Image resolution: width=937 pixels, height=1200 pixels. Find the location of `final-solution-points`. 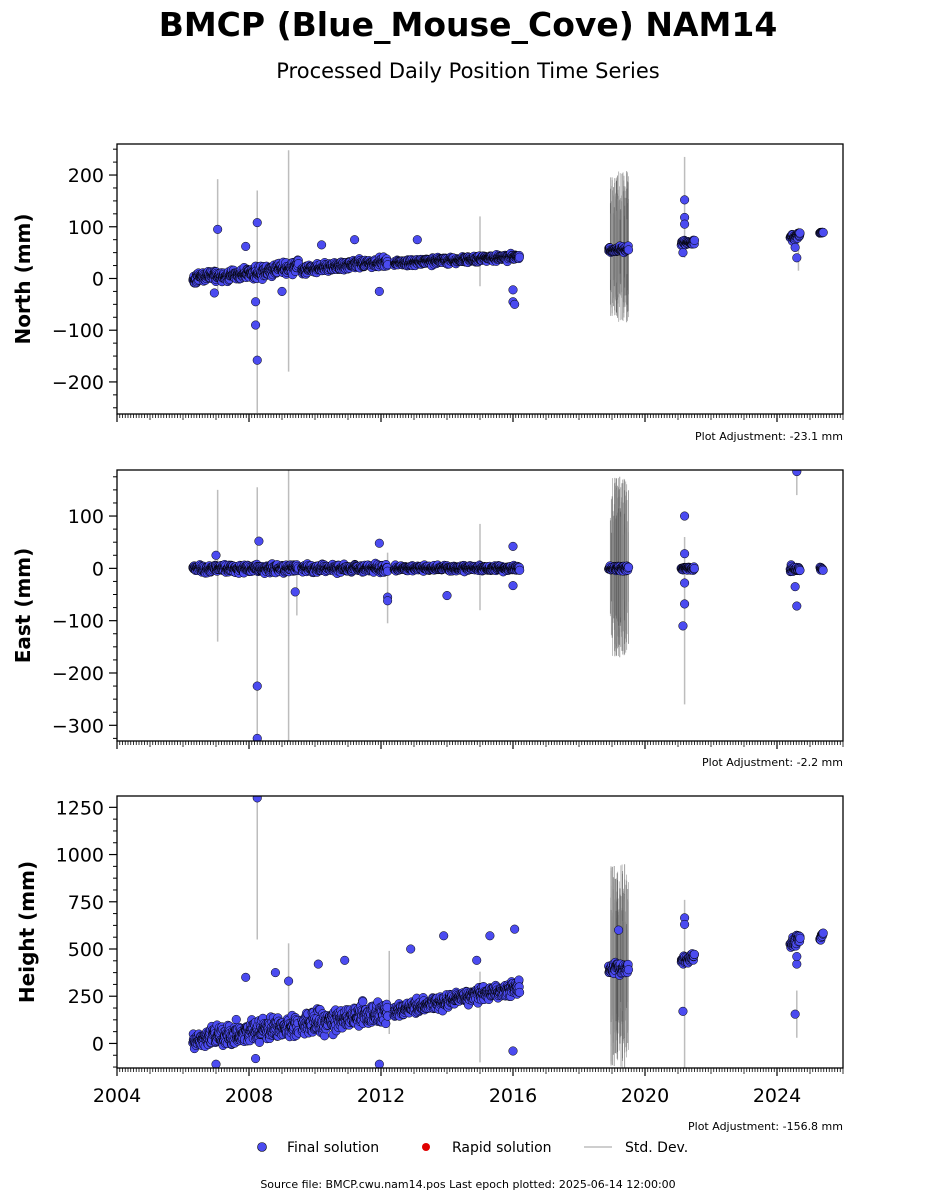

final-solution-points is located at coordinates (508, 280).